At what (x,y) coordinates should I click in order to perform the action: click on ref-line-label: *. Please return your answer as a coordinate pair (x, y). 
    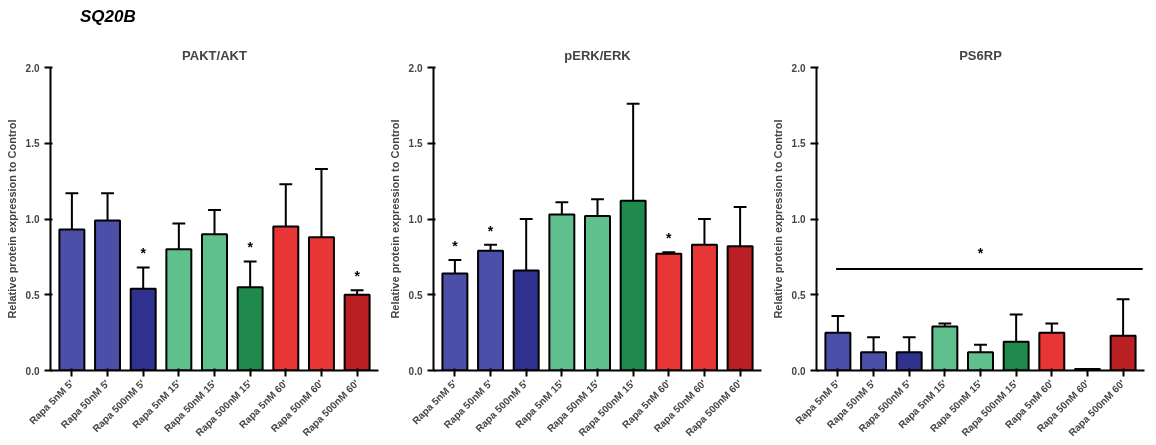
    Looking at the image, I should click on (980, 252).